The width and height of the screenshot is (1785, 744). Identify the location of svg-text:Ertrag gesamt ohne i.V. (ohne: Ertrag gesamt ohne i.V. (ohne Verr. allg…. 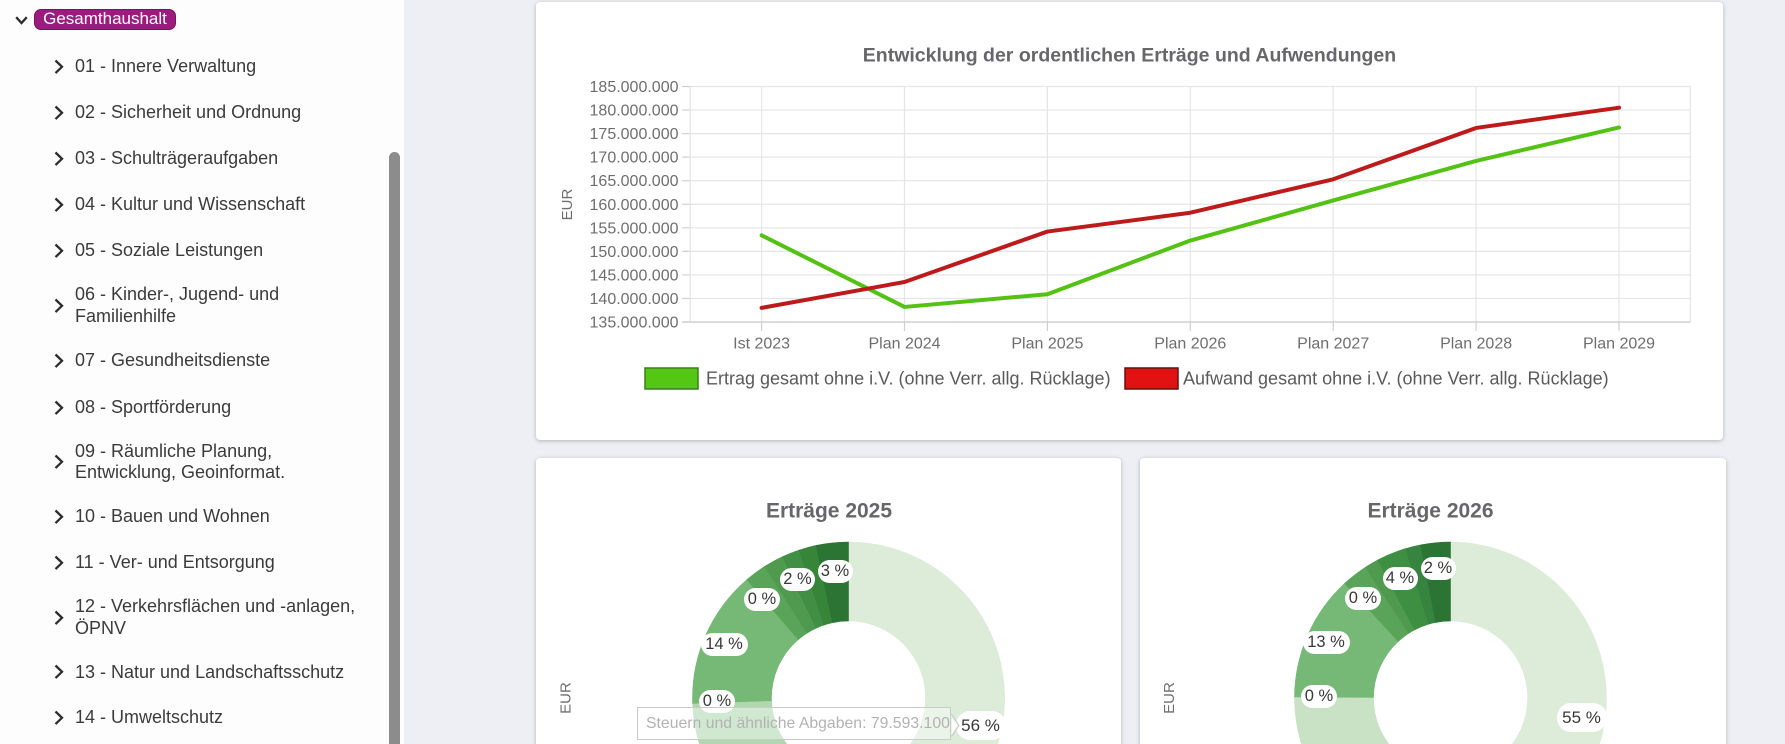
(908, 379).